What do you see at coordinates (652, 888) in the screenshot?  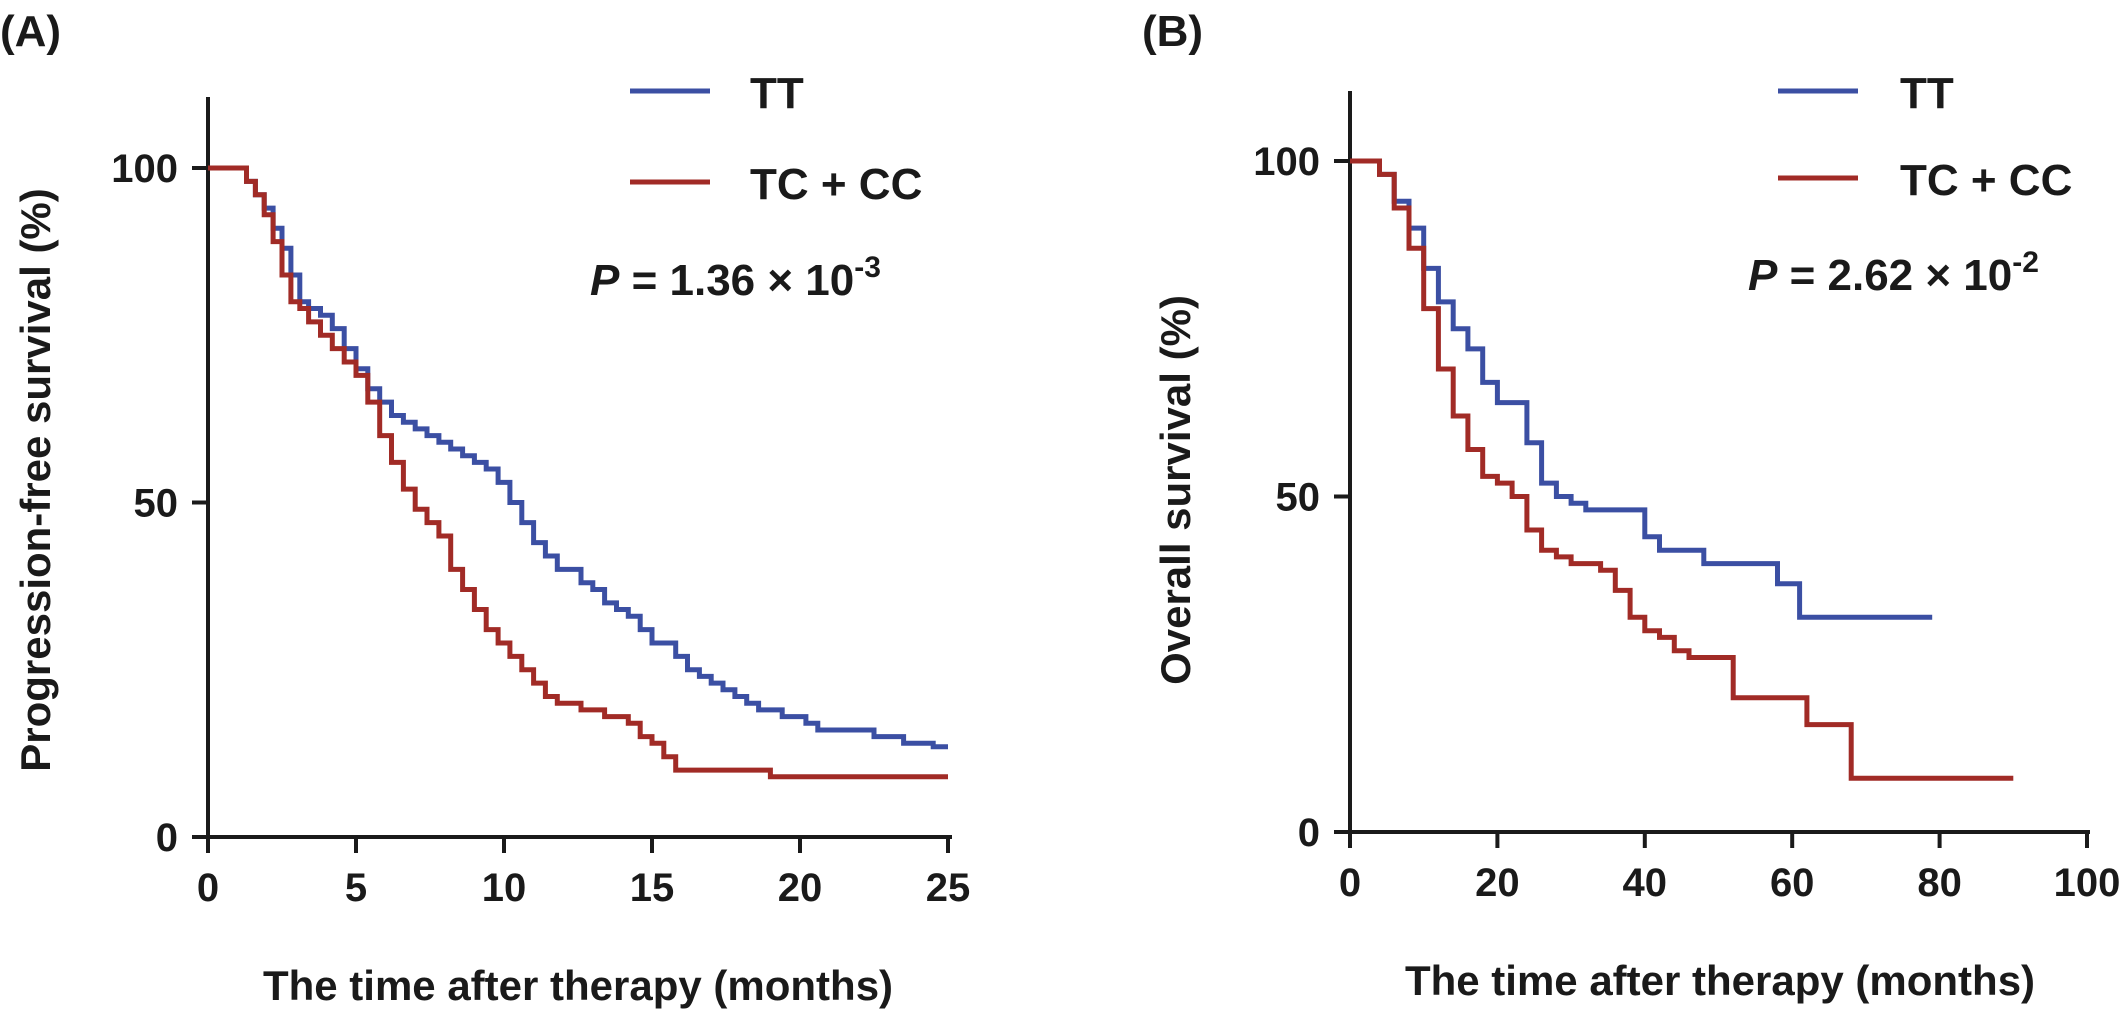 I see `x-tick-label: 15` at bounding box center [652, 888].